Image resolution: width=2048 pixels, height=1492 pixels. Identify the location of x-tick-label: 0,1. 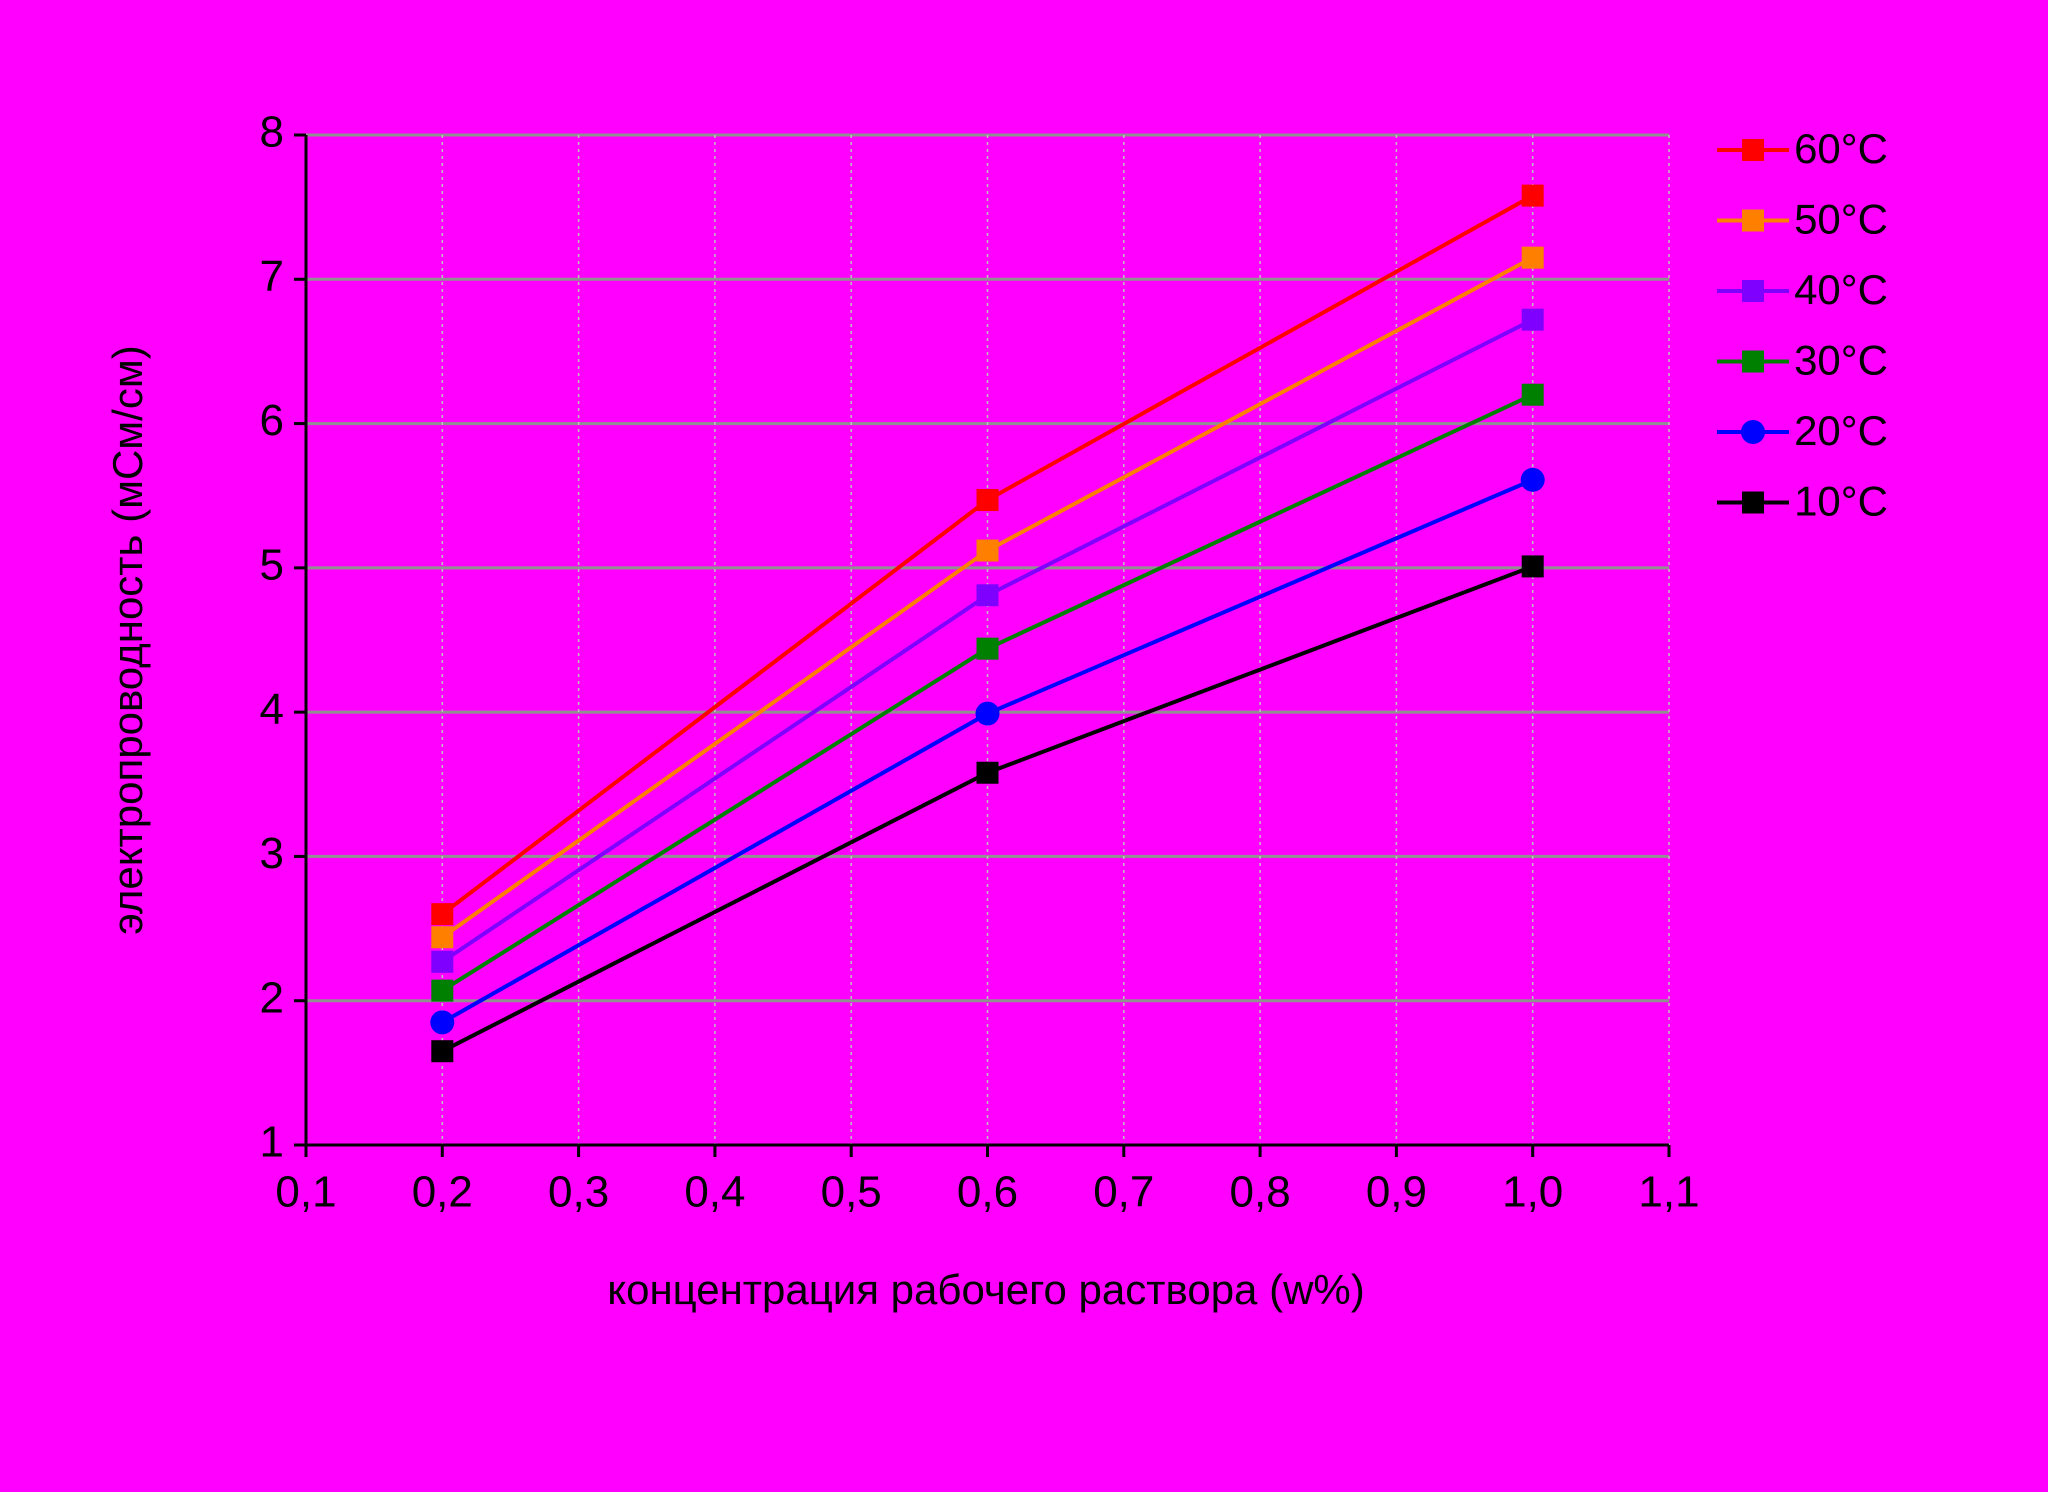
(305, 1192).